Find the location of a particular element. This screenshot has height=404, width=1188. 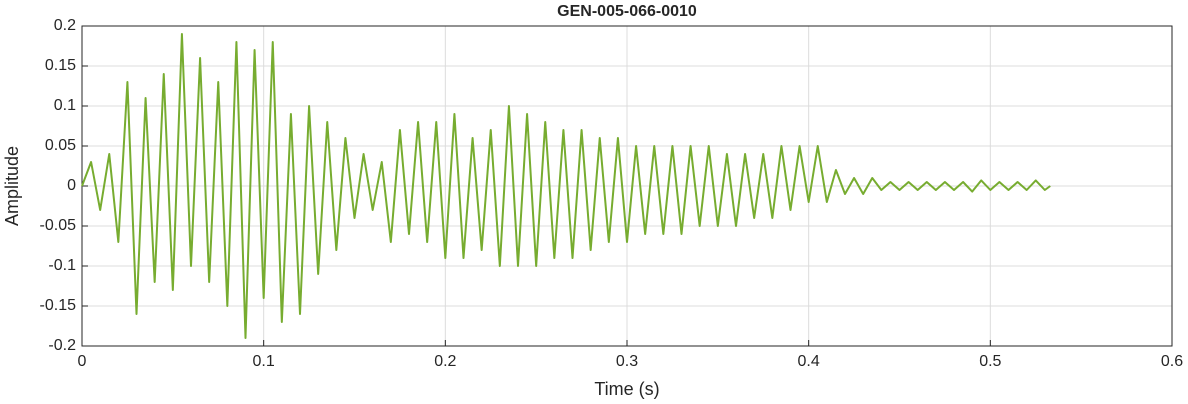

y-tick-label: 0.15 is located at coordinates (60, 65).